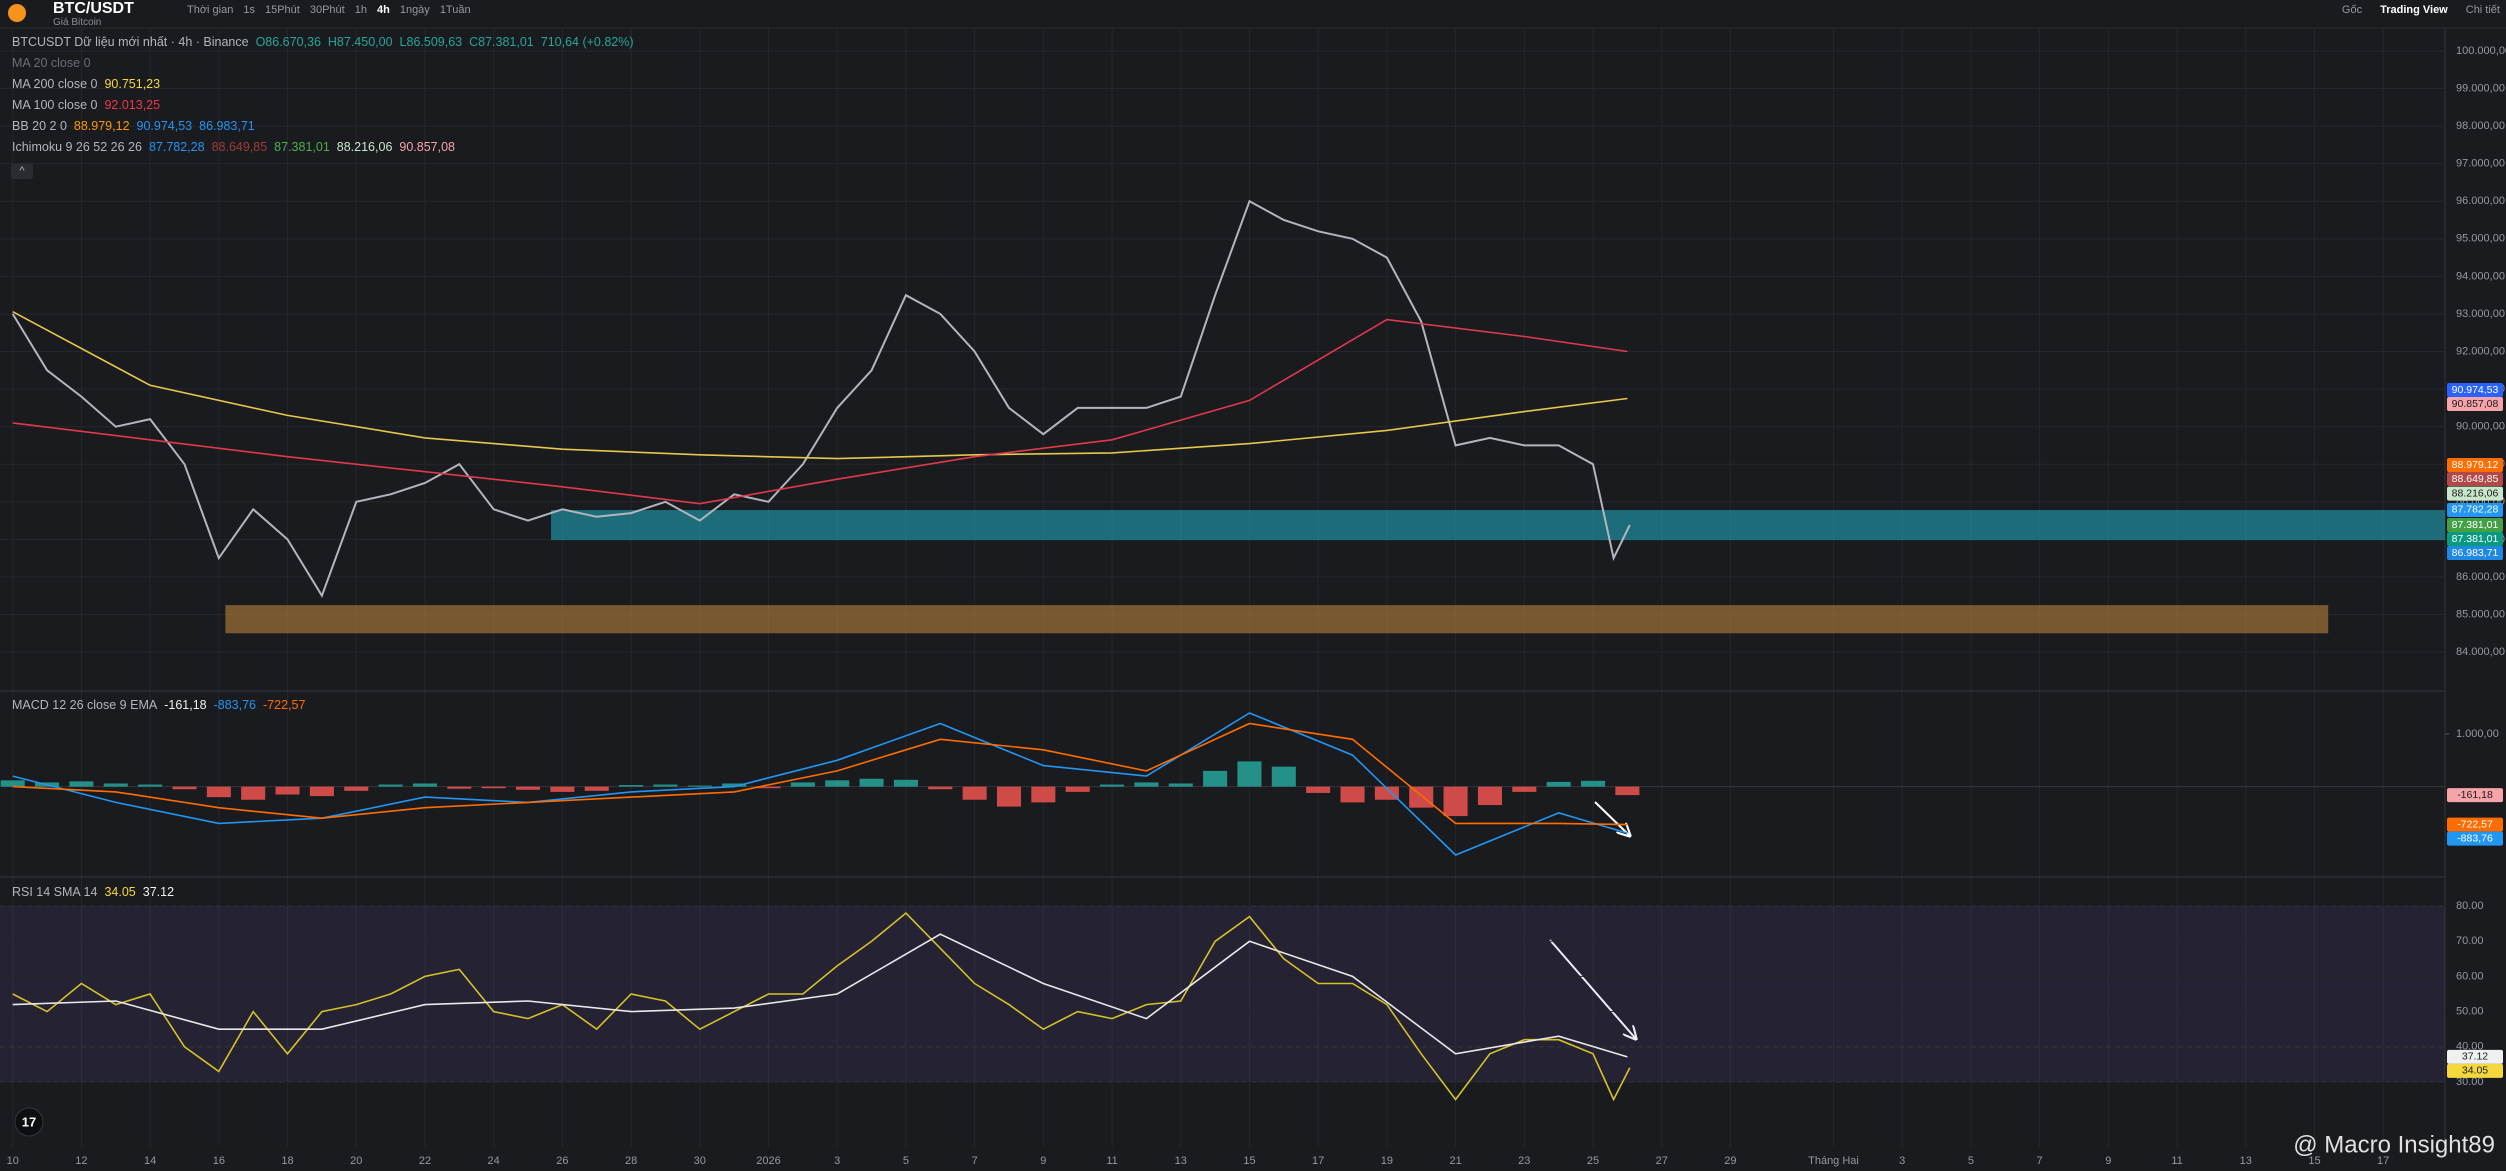 The image size is (2506, 1171). What do you see at coordinates (17, 13) in the screenshot?
I see `coin-icon` at bounding box center [17, 13].